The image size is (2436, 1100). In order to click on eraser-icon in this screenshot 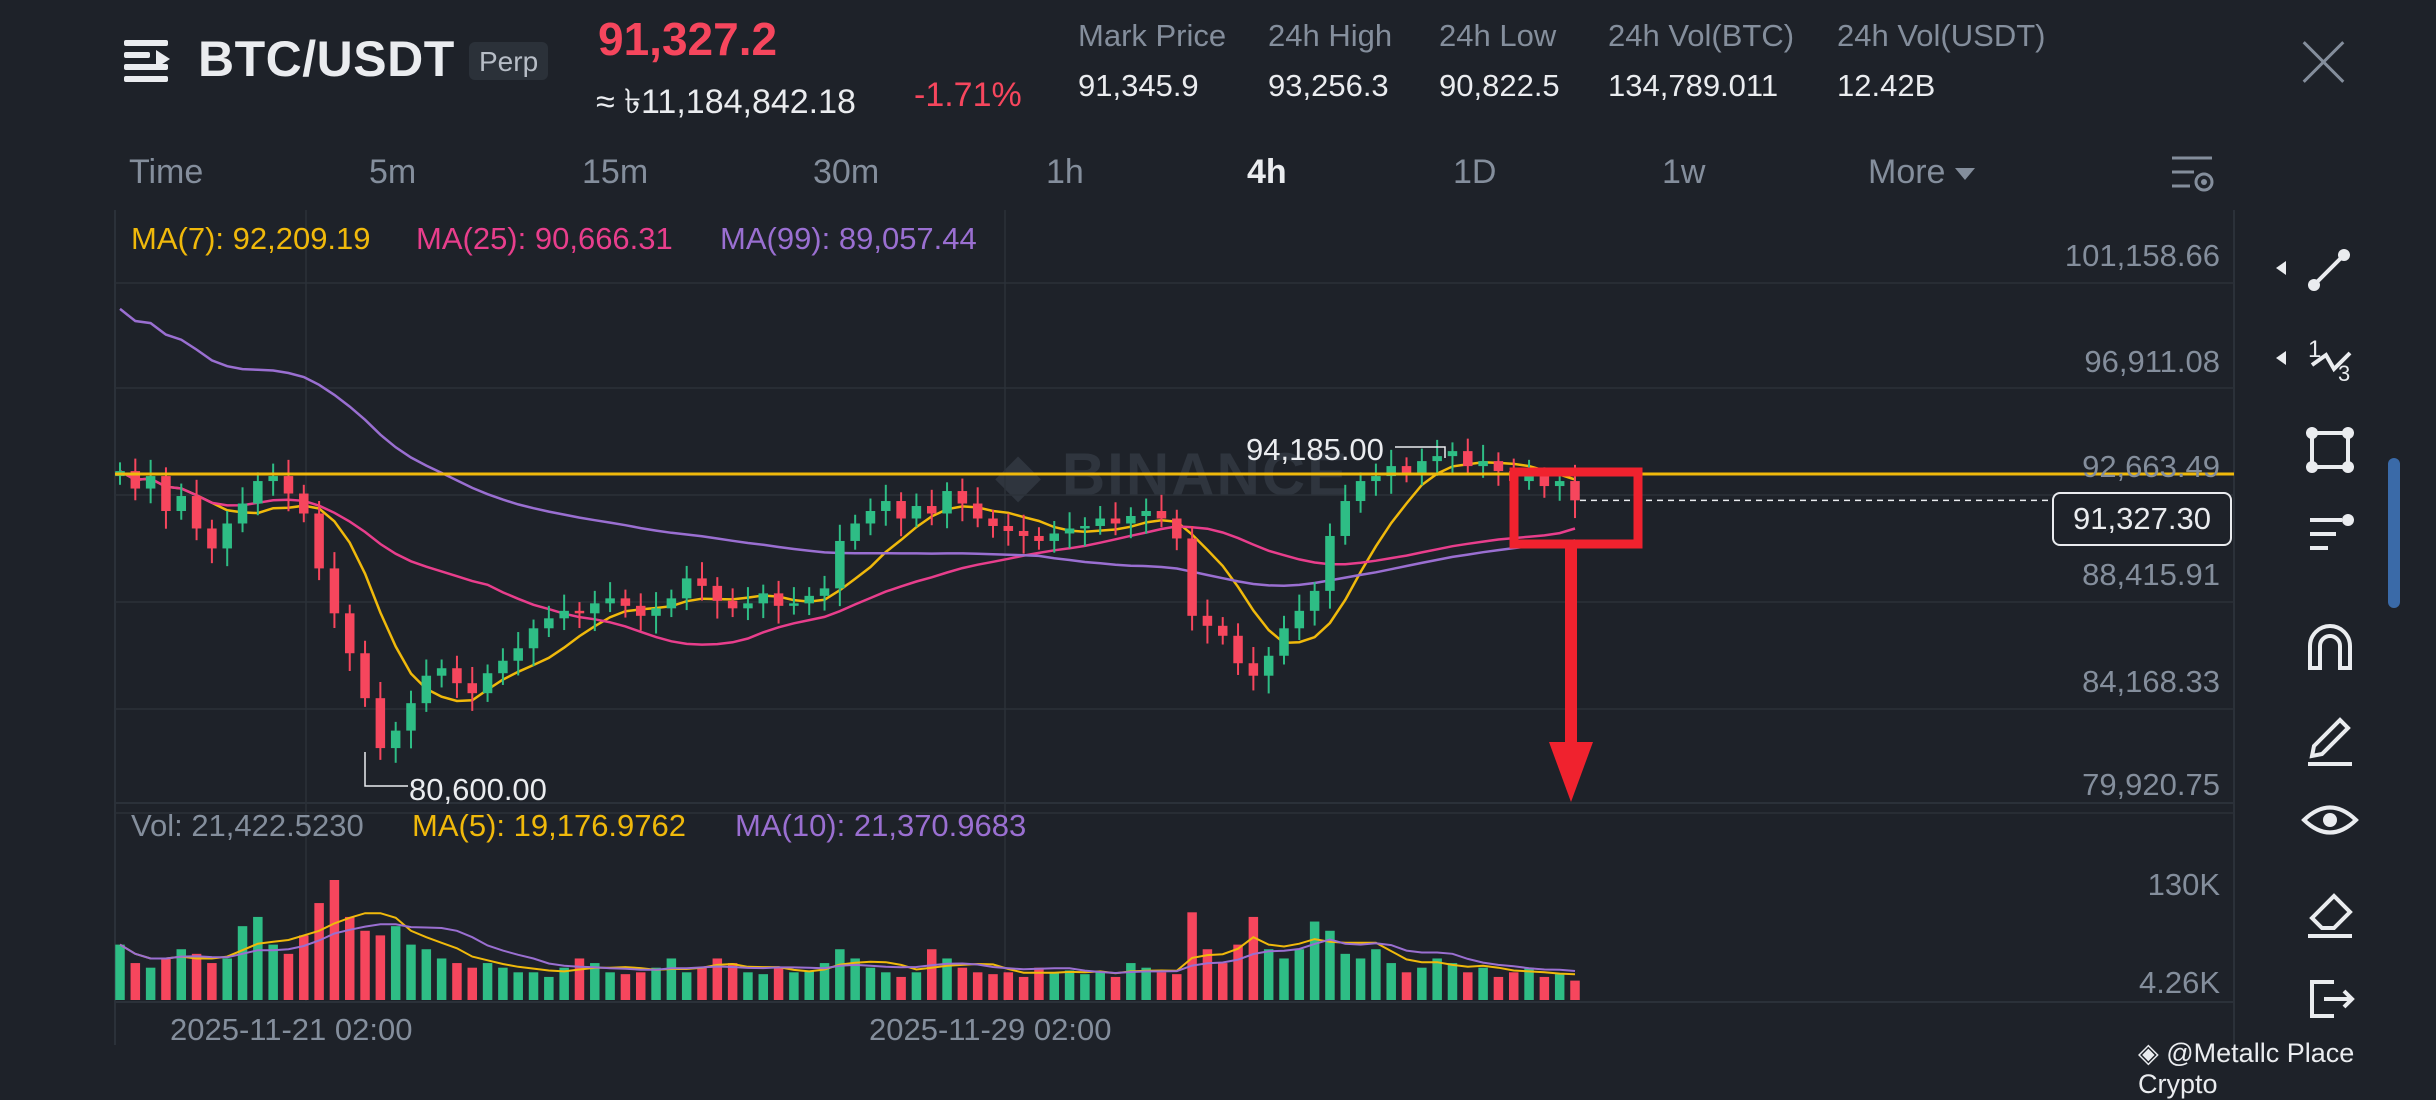, I will do `click(2328, 907)`.